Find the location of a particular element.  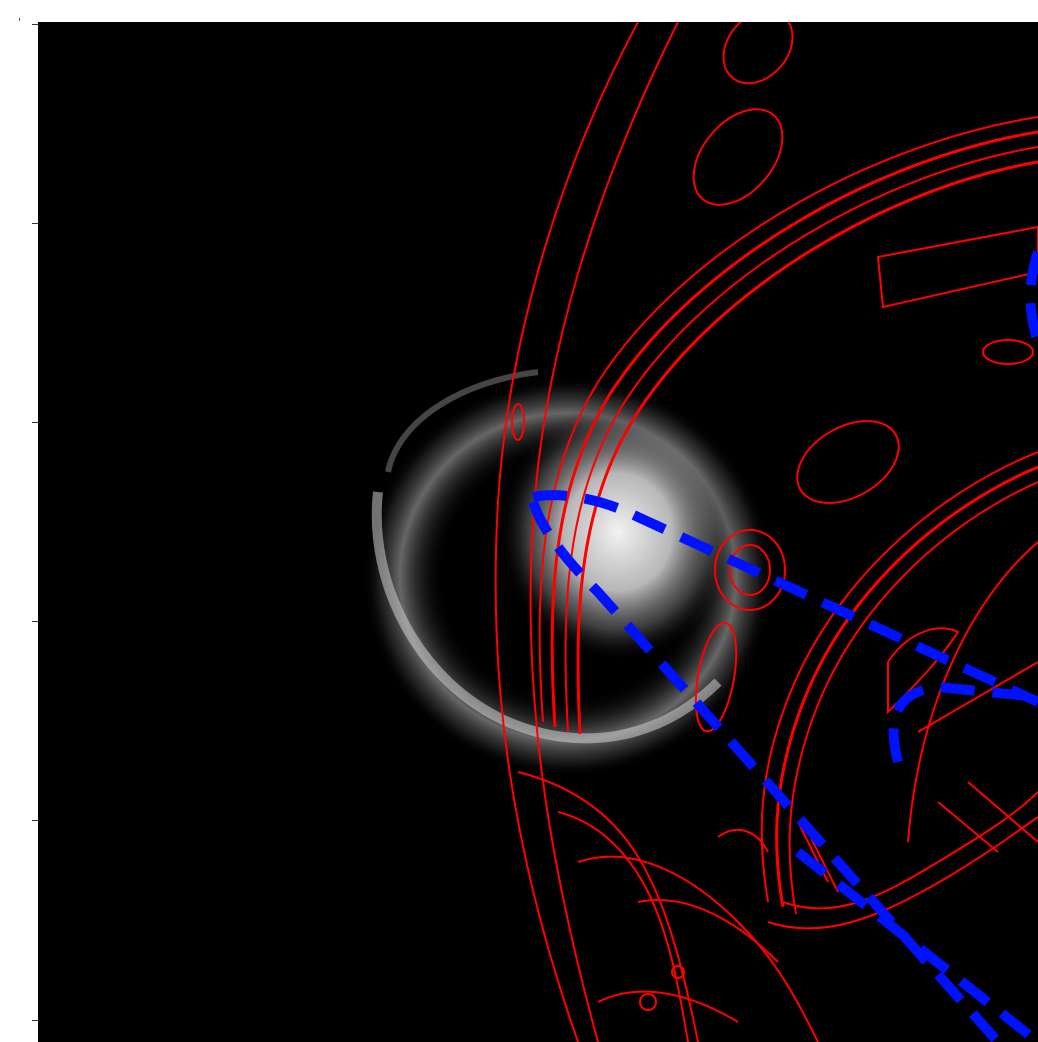

corner-mark: ' is located at coordinates (20, 22).